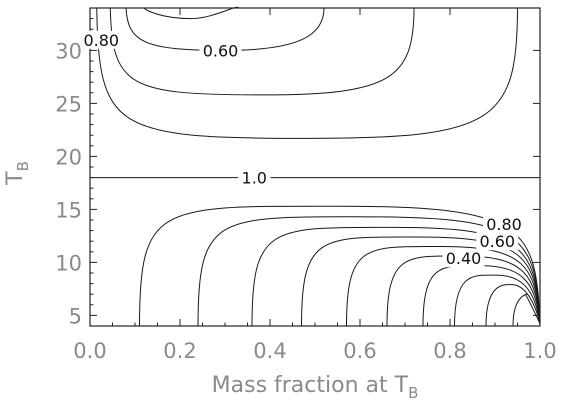  I want to click on contour-label: 1.0, so click(254, 178).